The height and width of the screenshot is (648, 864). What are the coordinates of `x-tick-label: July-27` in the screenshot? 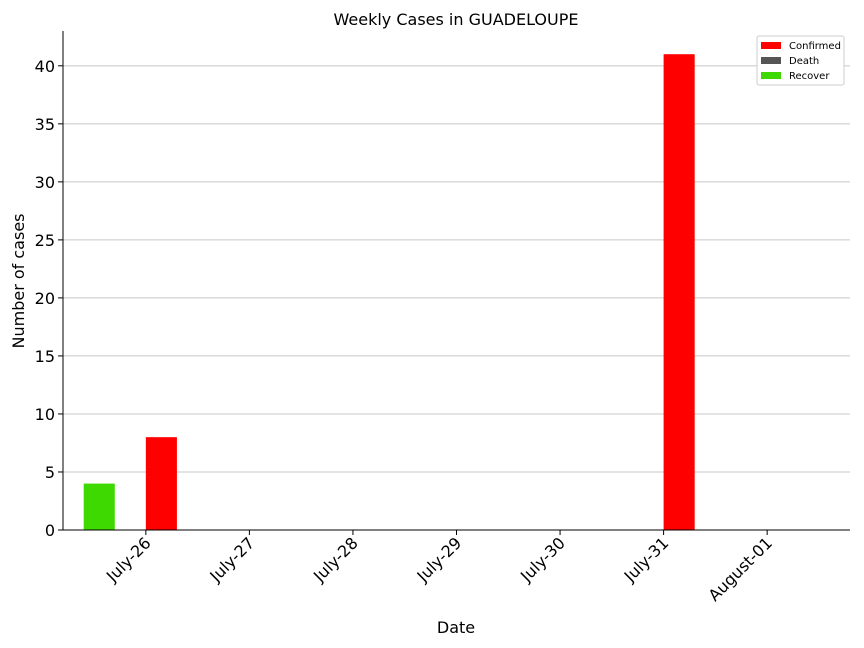 It's located at (231, 559).